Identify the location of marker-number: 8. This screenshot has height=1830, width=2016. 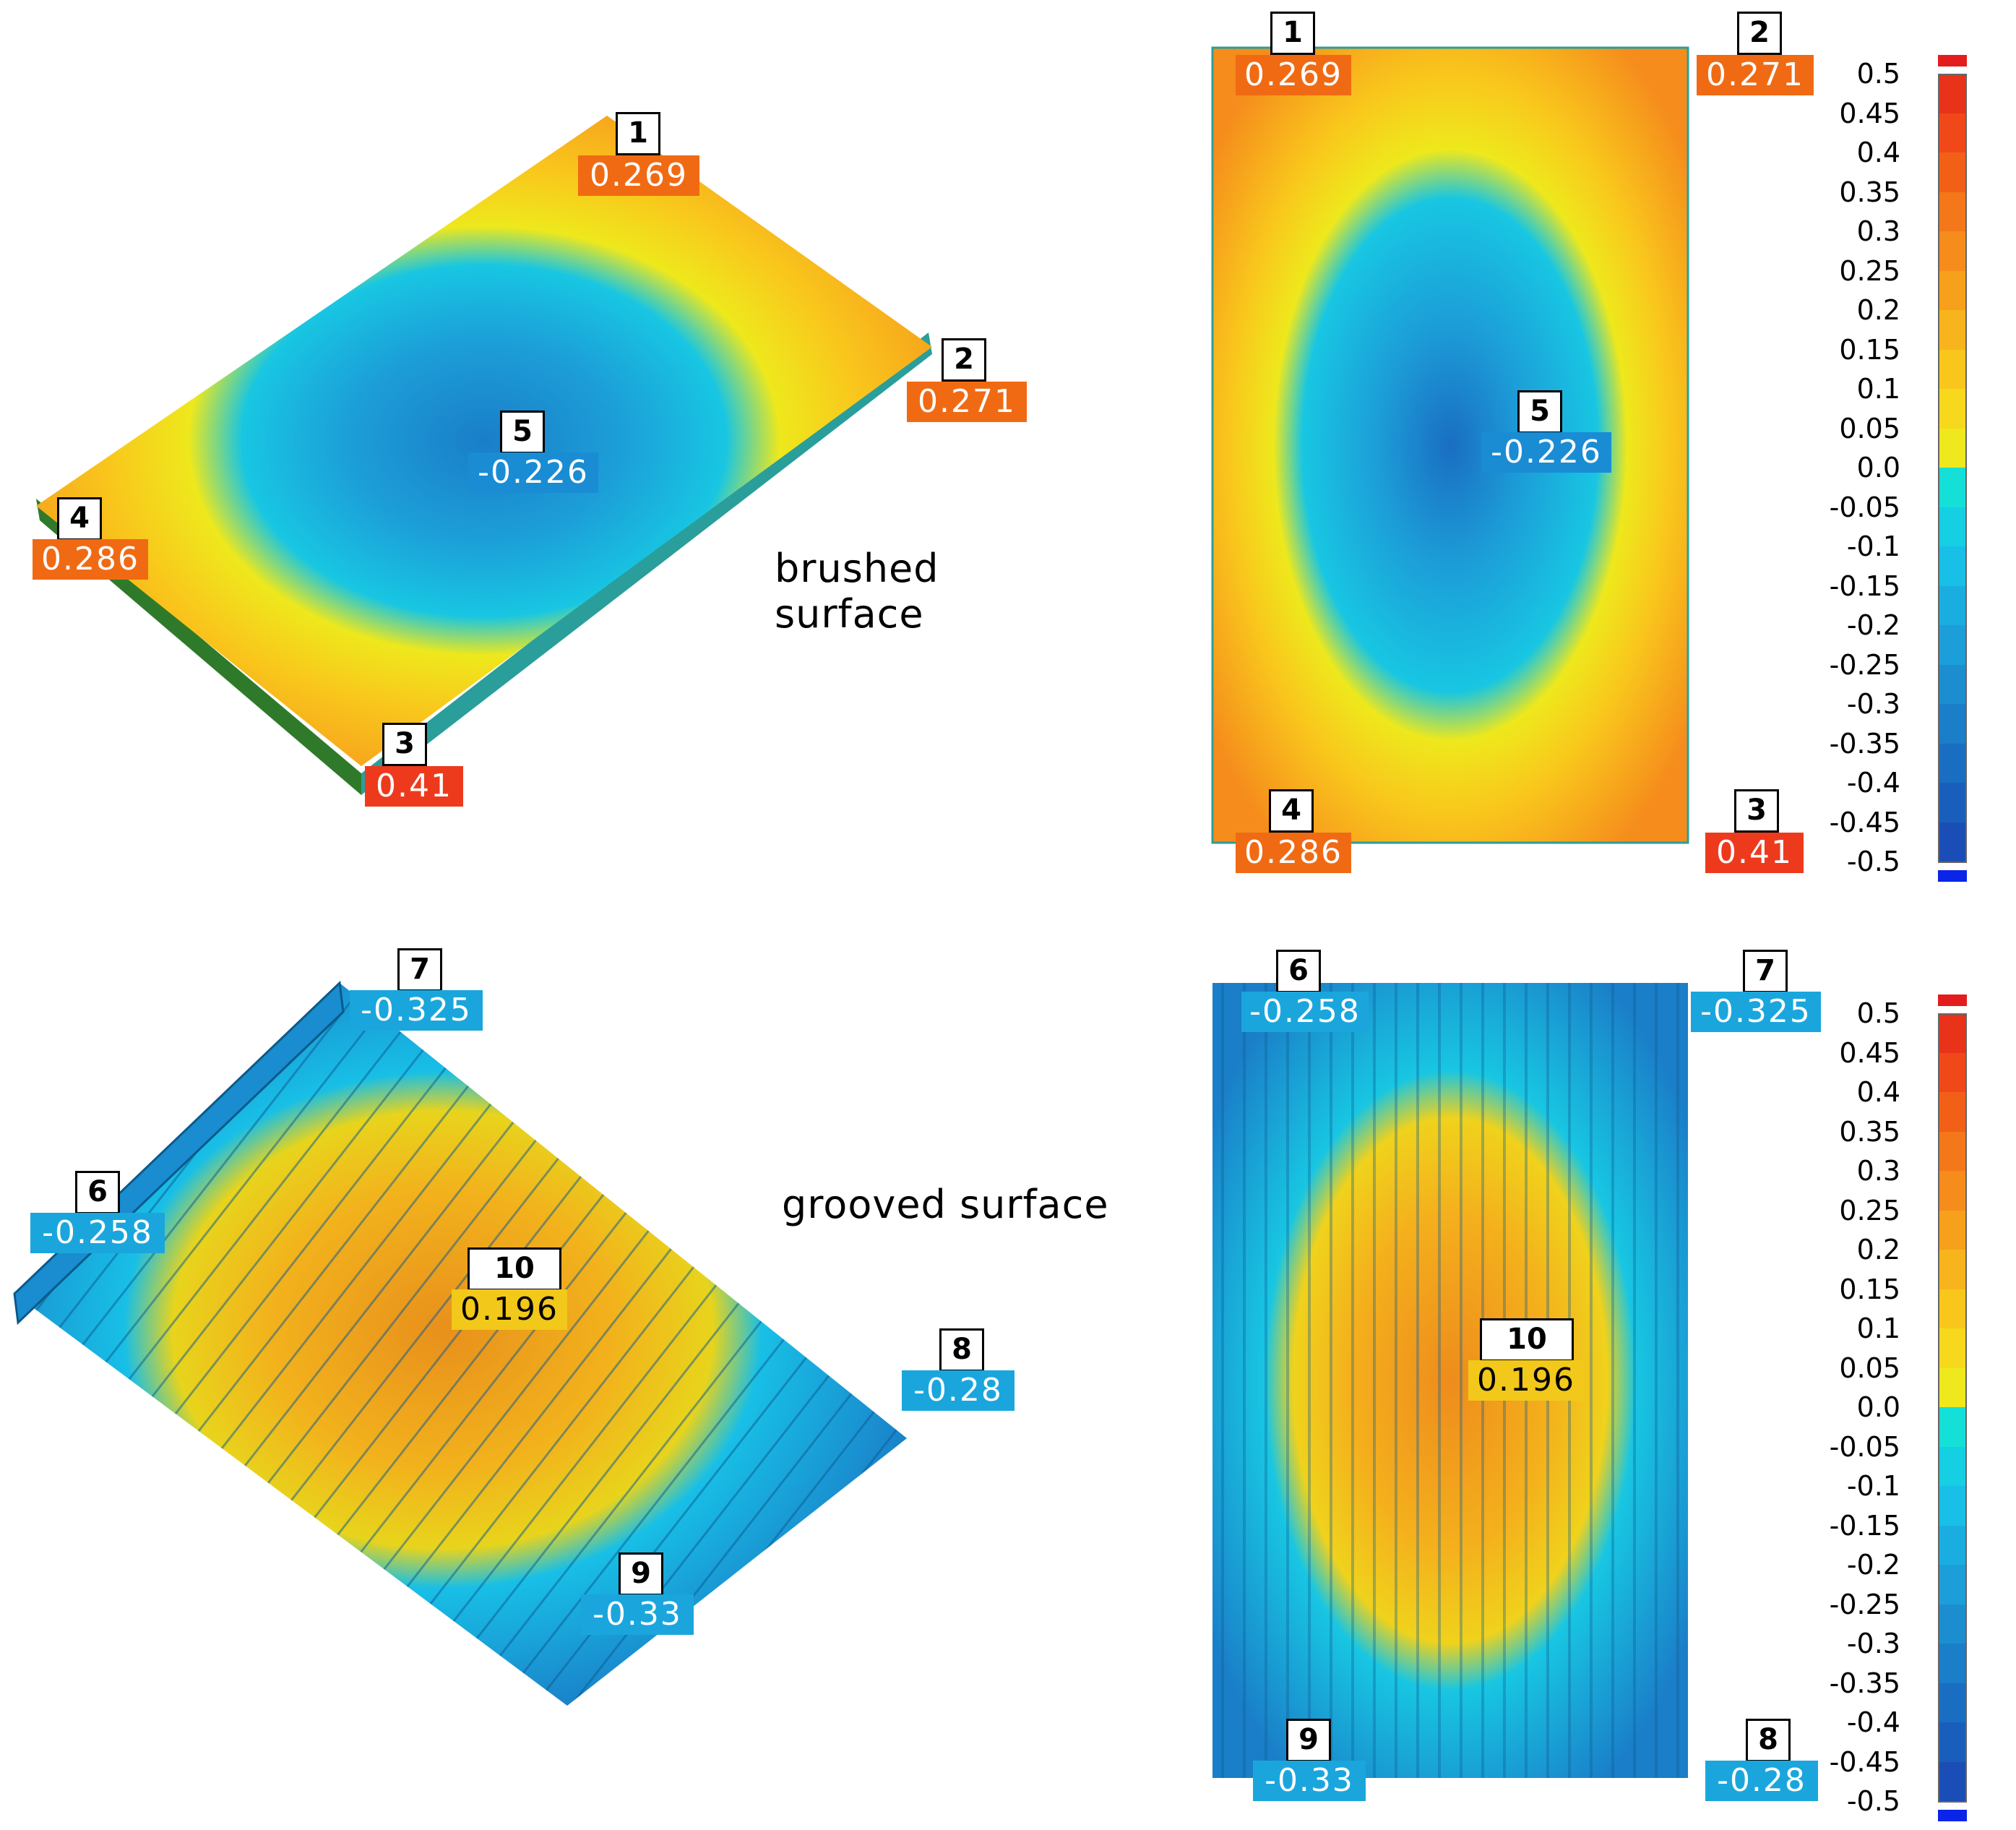
(961, 1350).